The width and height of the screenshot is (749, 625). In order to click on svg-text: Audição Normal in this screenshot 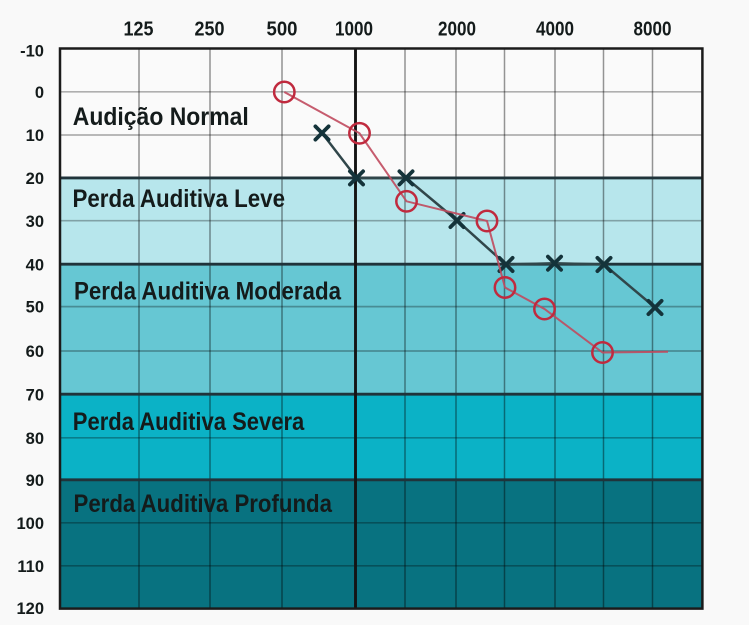, I will do `click(161, 117)`.